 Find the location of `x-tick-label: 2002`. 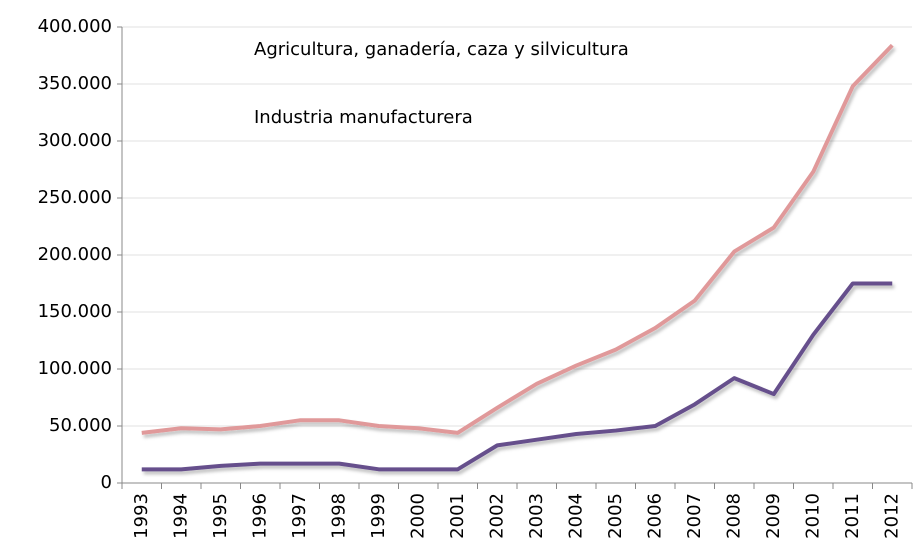

x-tick-label: 2002 is located at coordinates (496, 516).